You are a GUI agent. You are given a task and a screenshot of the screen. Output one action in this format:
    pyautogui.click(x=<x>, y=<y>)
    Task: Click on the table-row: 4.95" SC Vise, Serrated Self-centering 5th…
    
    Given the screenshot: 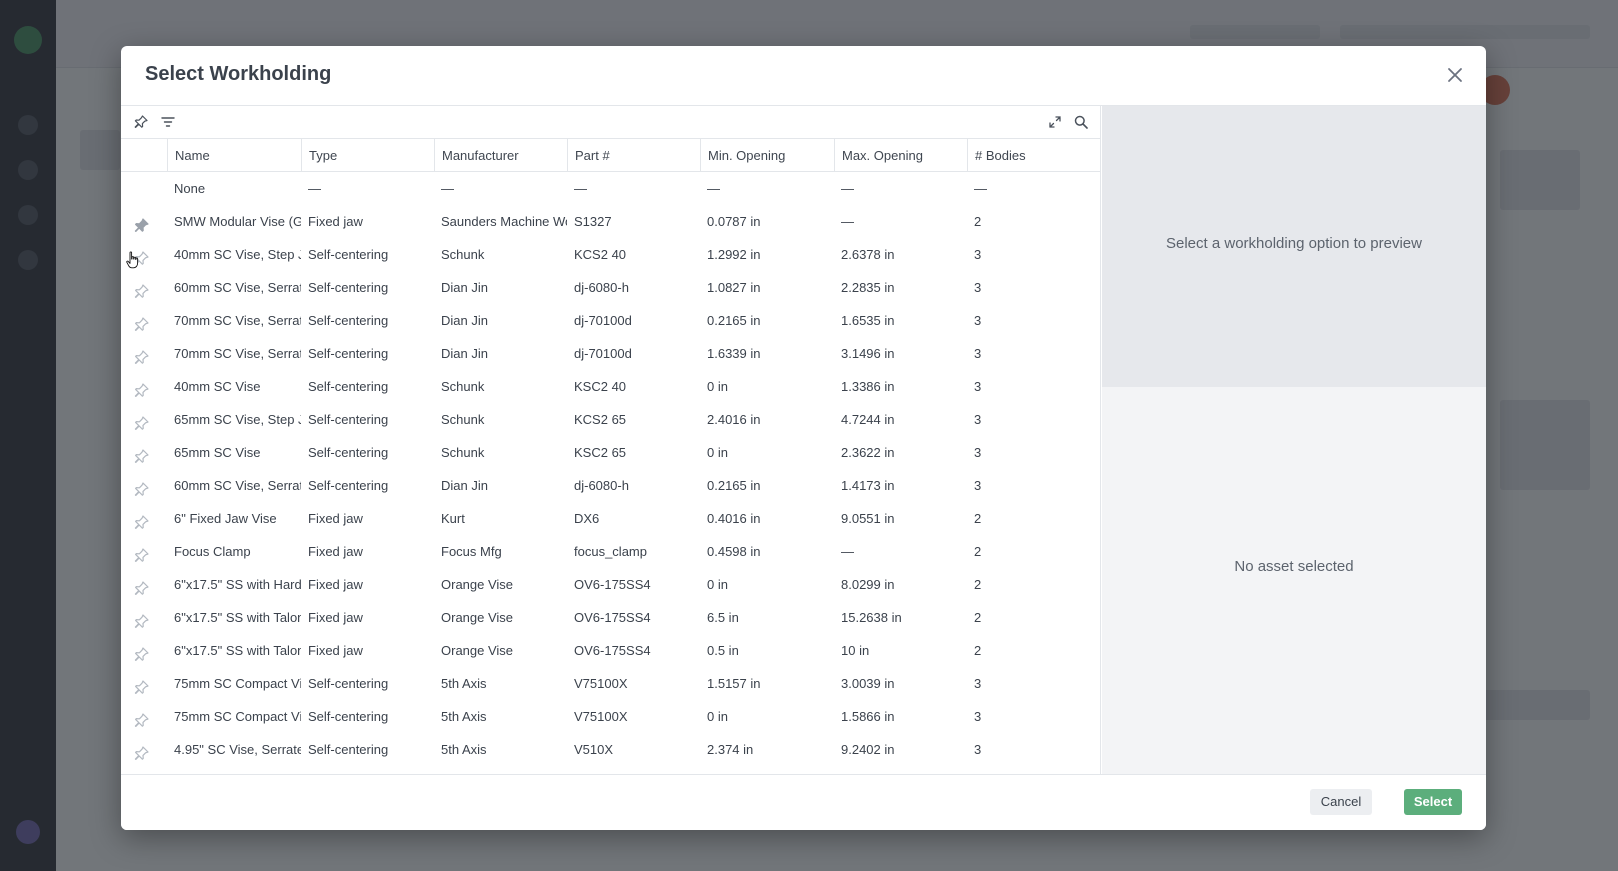 What is the action you would take?
    pyautogui.click(x=610, y=749)
    